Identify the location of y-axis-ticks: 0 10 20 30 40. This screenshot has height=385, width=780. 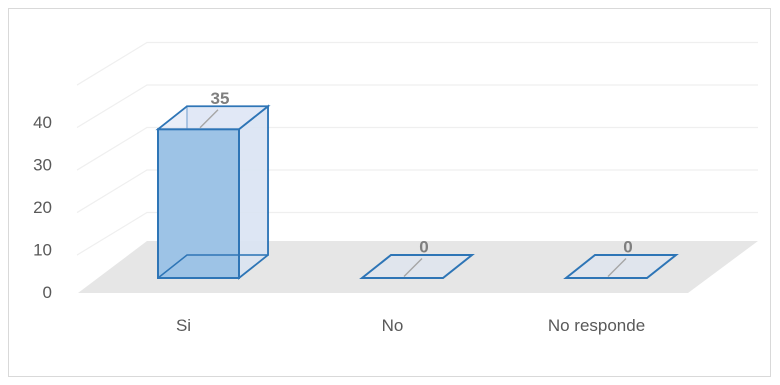
(42, 207).